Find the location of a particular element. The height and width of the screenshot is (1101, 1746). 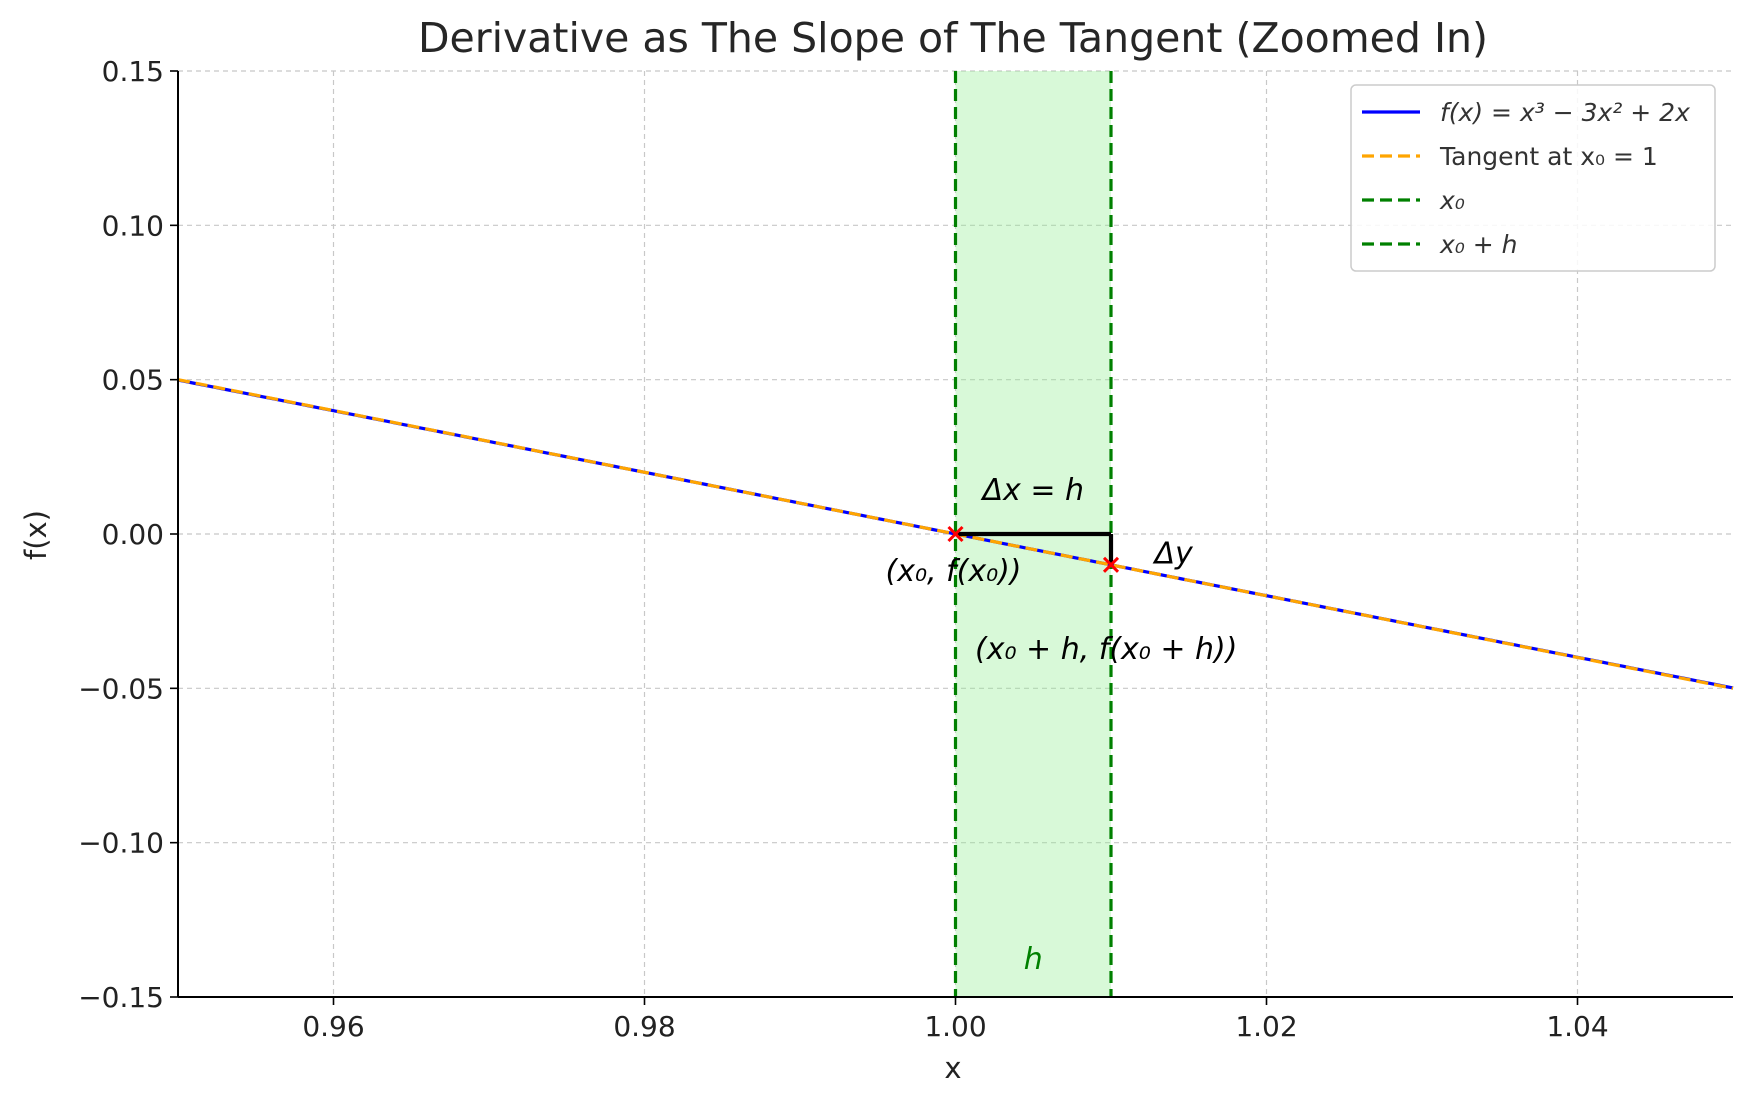

point-label-x0: (x₀, f(x₀)) is located at coordinates (954, 571).